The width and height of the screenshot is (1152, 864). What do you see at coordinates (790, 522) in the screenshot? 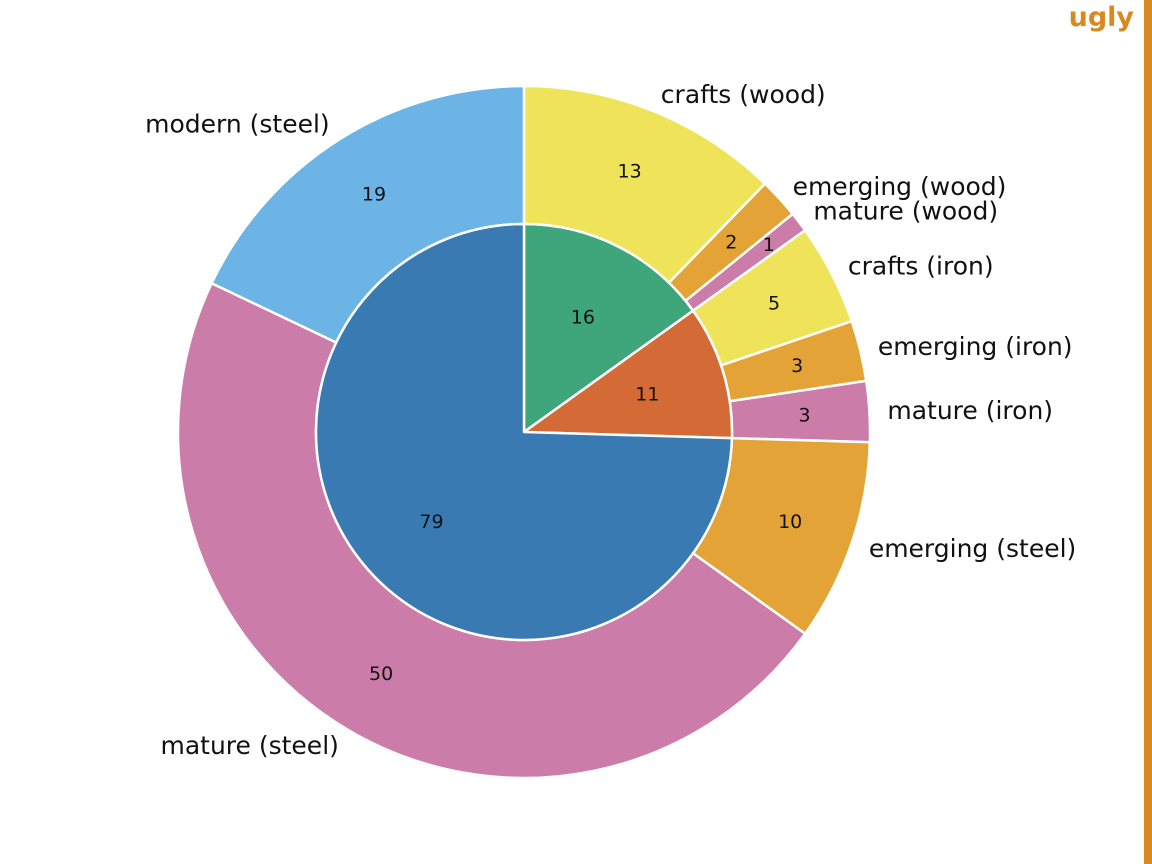
I see `outer-value-label: 10` at bounding box center [790, 522].